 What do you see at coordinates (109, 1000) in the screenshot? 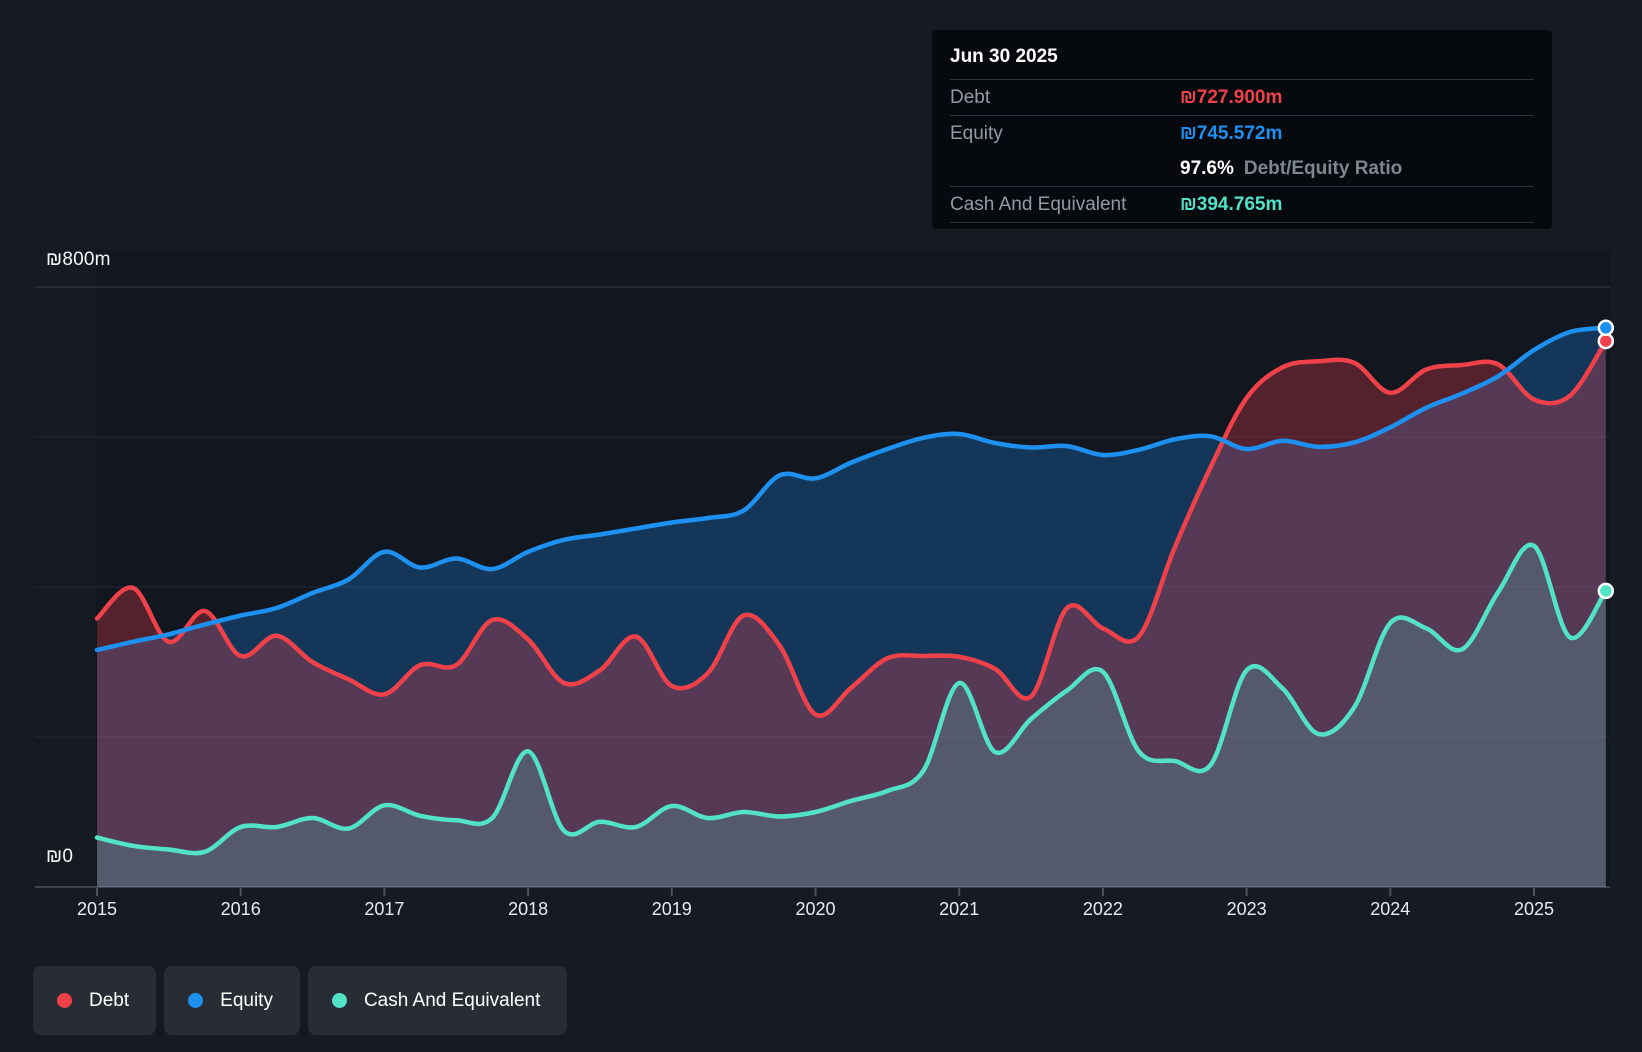
I see `legend-label-debt: Debt` at bounding box center [109, 1000].